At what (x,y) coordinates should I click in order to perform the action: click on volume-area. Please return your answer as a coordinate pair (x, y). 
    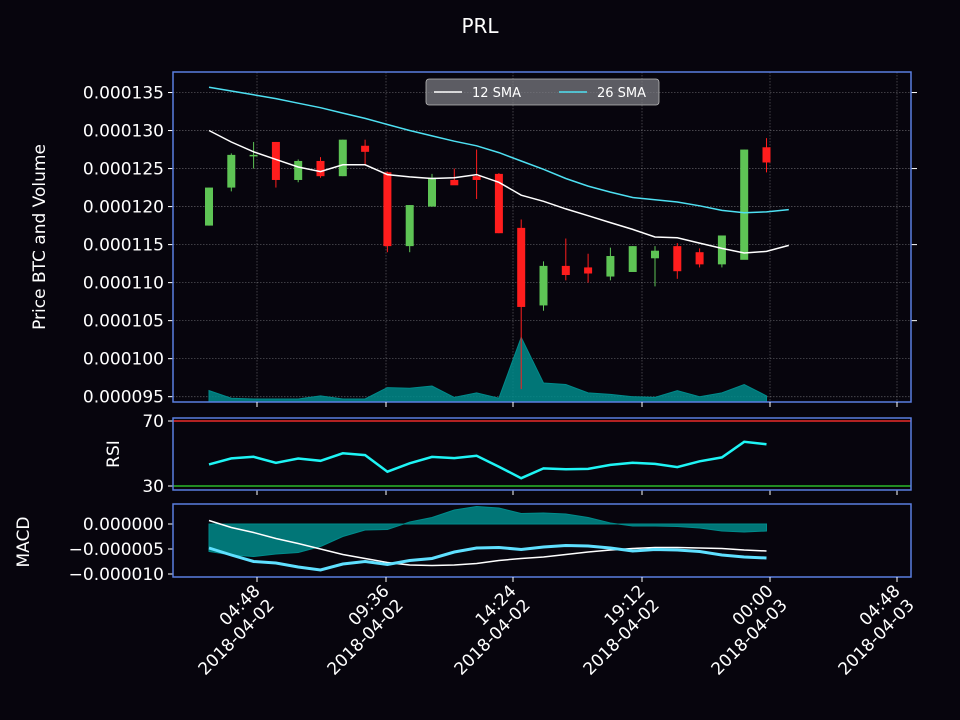
    Looking at the image, I should click on (487, 369).